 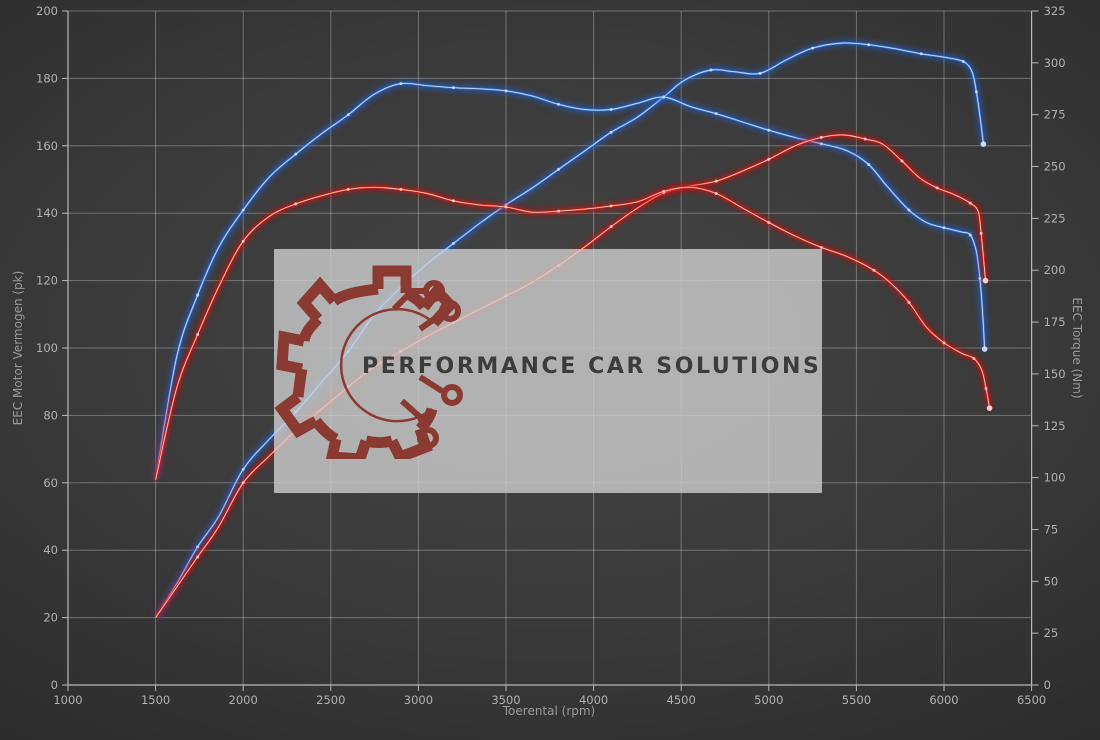 I want to click on x-axis-title: Toerental (rpm), so click(x=549, y=711).